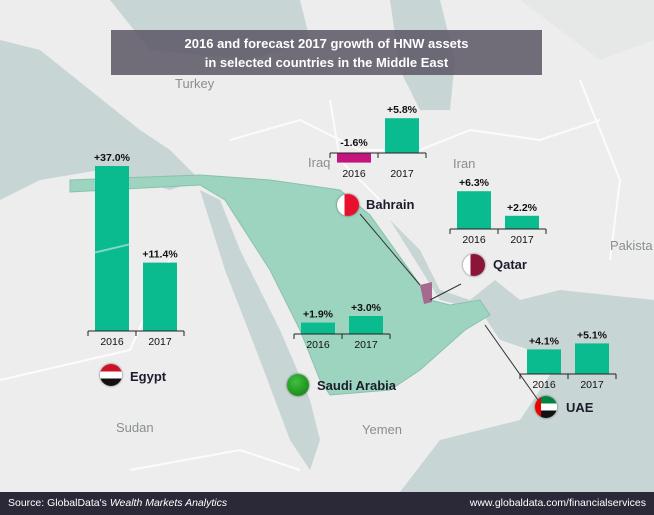 The width and height of the screenshot is (654, 515). What do you see at coordinates (511, 362) in the screenshot?
I see `uae-leader-line` at bounding box center [511, 362].